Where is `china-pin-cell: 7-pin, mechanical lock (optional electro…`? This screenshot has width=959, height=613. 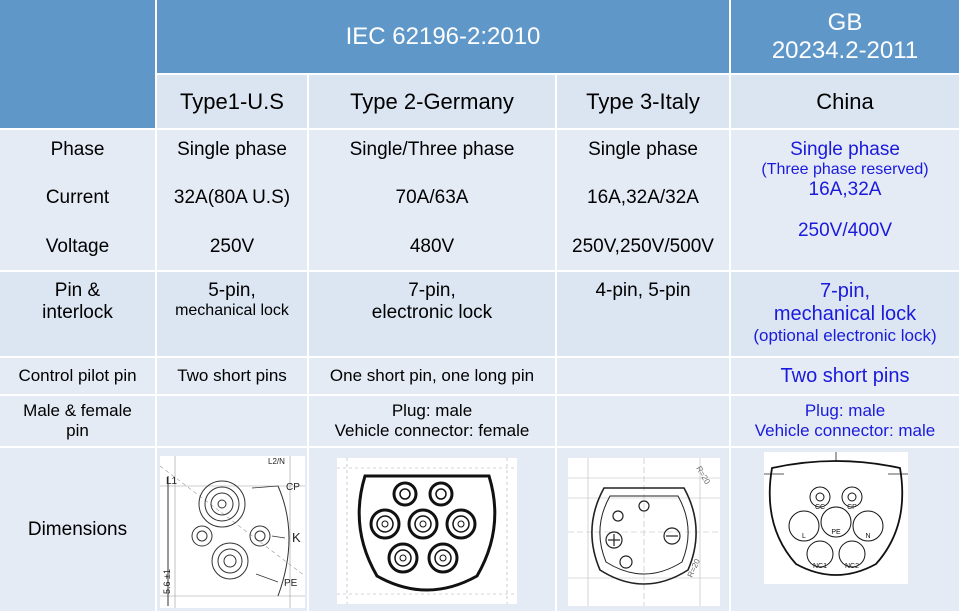
china-pin-cell: 7-pin, mechanical lock (optional electro… is located at coordinates (845, 314).